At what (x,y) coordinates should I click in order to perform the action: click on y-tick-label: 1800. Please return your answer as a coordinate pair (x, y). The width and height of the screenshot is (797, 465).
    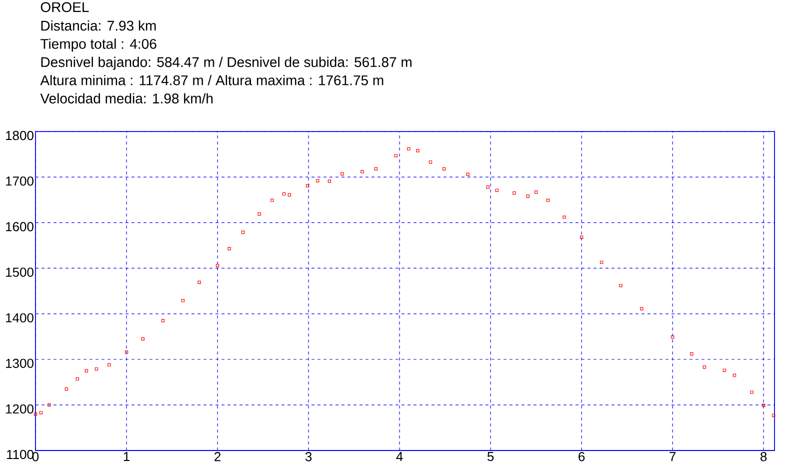
    Looking at the image, I should click on (20, 135).